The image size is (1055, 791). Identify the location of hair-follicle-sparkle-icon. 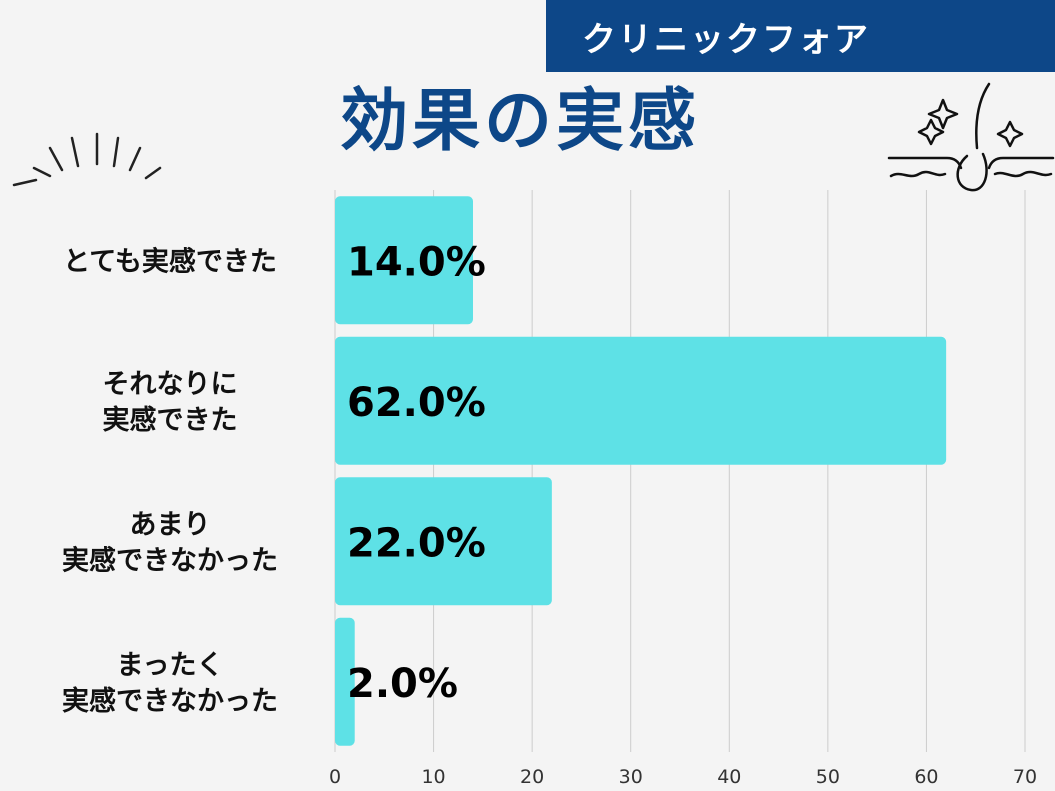
(971, 137).